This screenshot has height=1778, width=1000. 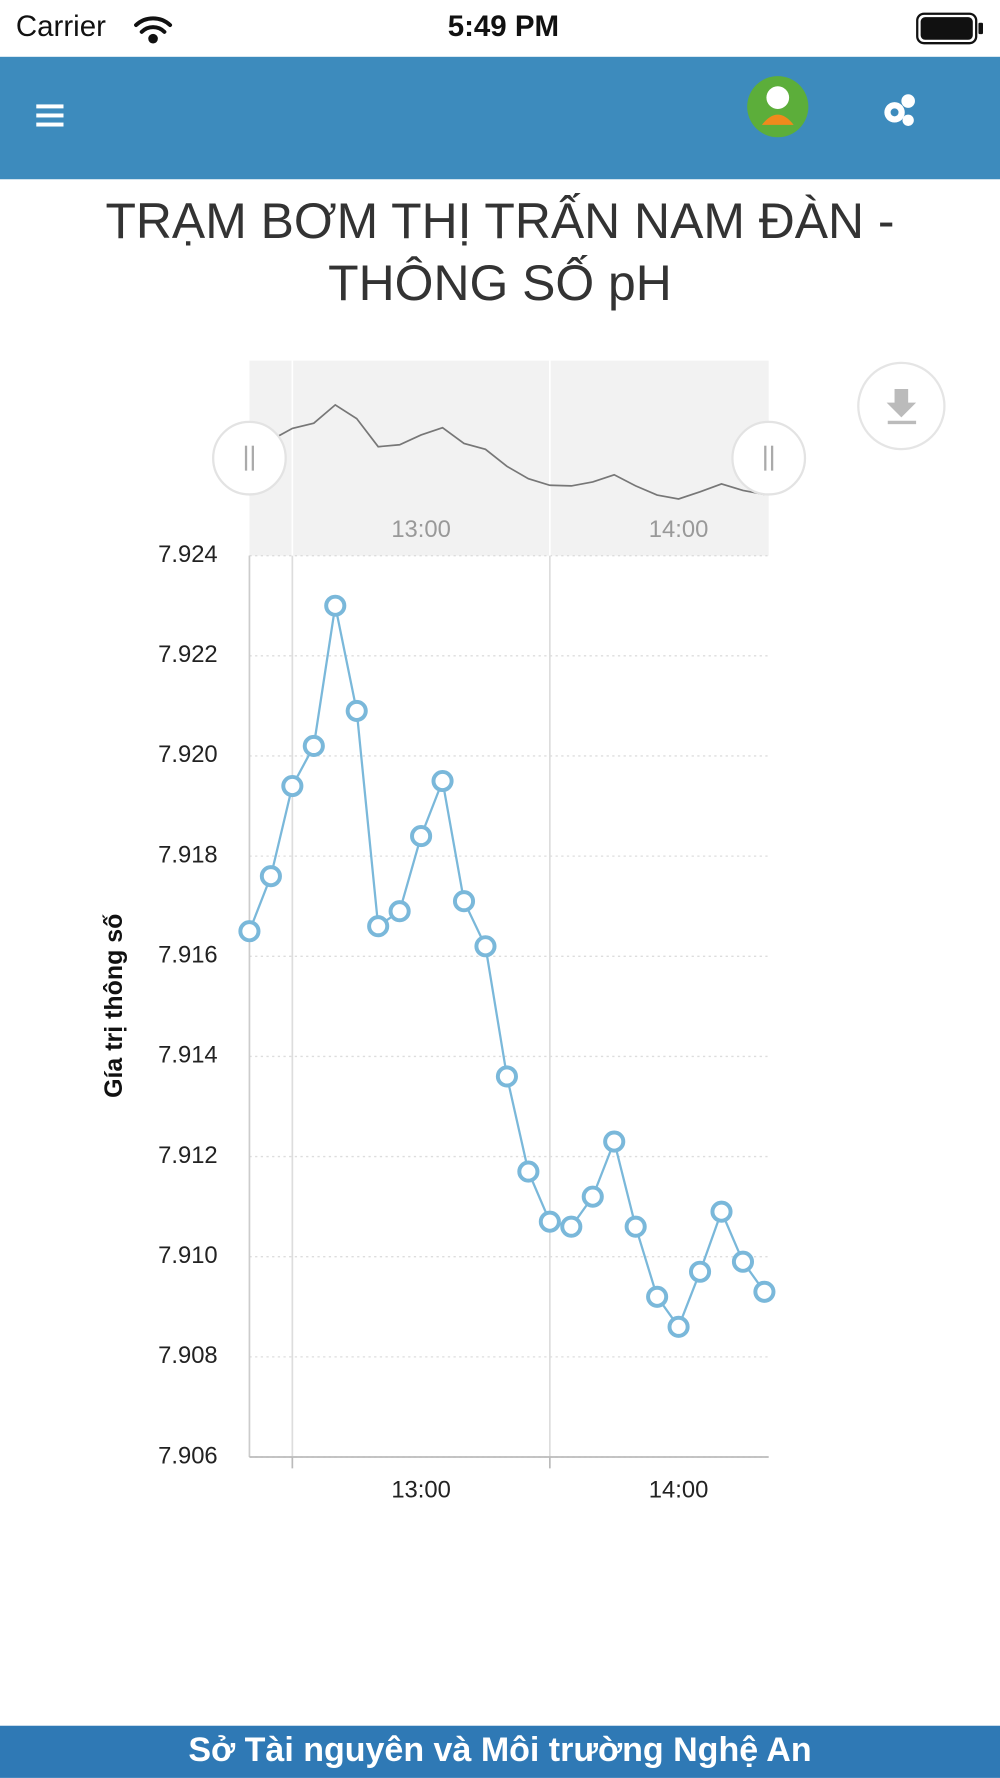 What do you see at coordinates (421, 1489) in the screenshot?
I see `x-tick-label: 13:00` at bounding box center [421, 1489].